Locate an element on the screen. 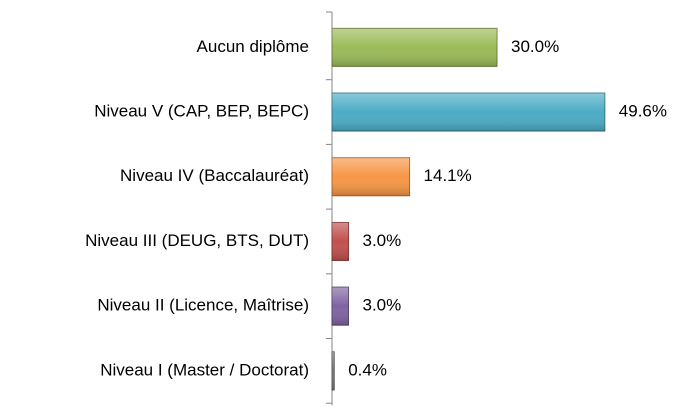 The height and width of the screenshot is (407, 688). category-label: Niveau V (CAP, BEP, BEPC) is located at coordinates (201, 111).